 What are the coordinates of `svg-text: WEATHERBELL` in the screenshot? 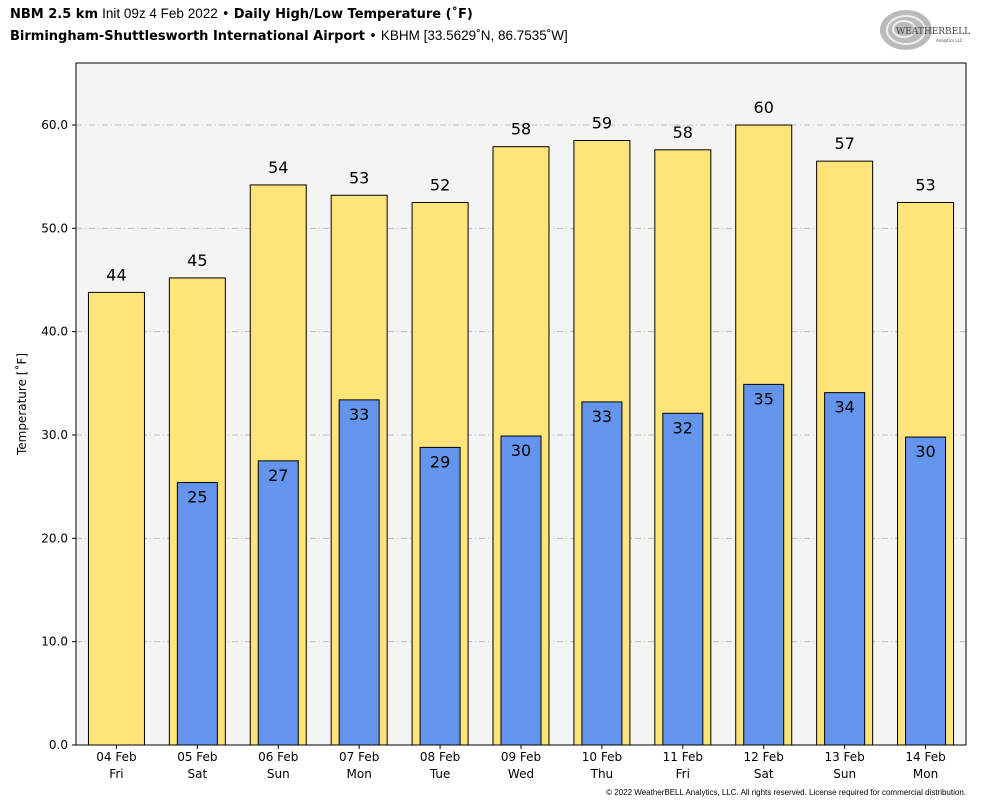 It's located at (933, 32).